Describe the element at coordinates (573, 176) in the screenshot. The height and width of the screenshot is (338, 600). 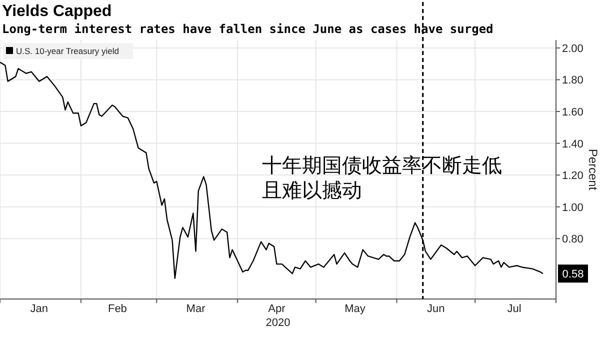
I see `y-tick-label: 1.20` at that location.